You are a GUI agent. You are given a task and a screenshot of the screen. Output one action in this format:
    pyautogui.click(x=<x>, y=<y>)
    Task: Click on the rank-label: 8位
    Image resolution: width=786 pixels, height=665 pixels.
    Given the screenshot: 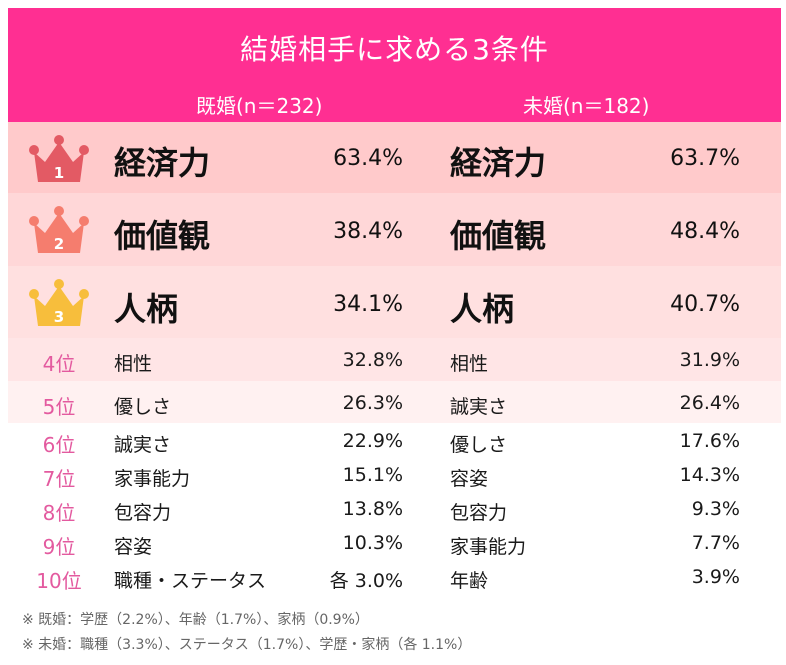 What is the action you would take?
    pyautogui.click(x=59, y=513)
    